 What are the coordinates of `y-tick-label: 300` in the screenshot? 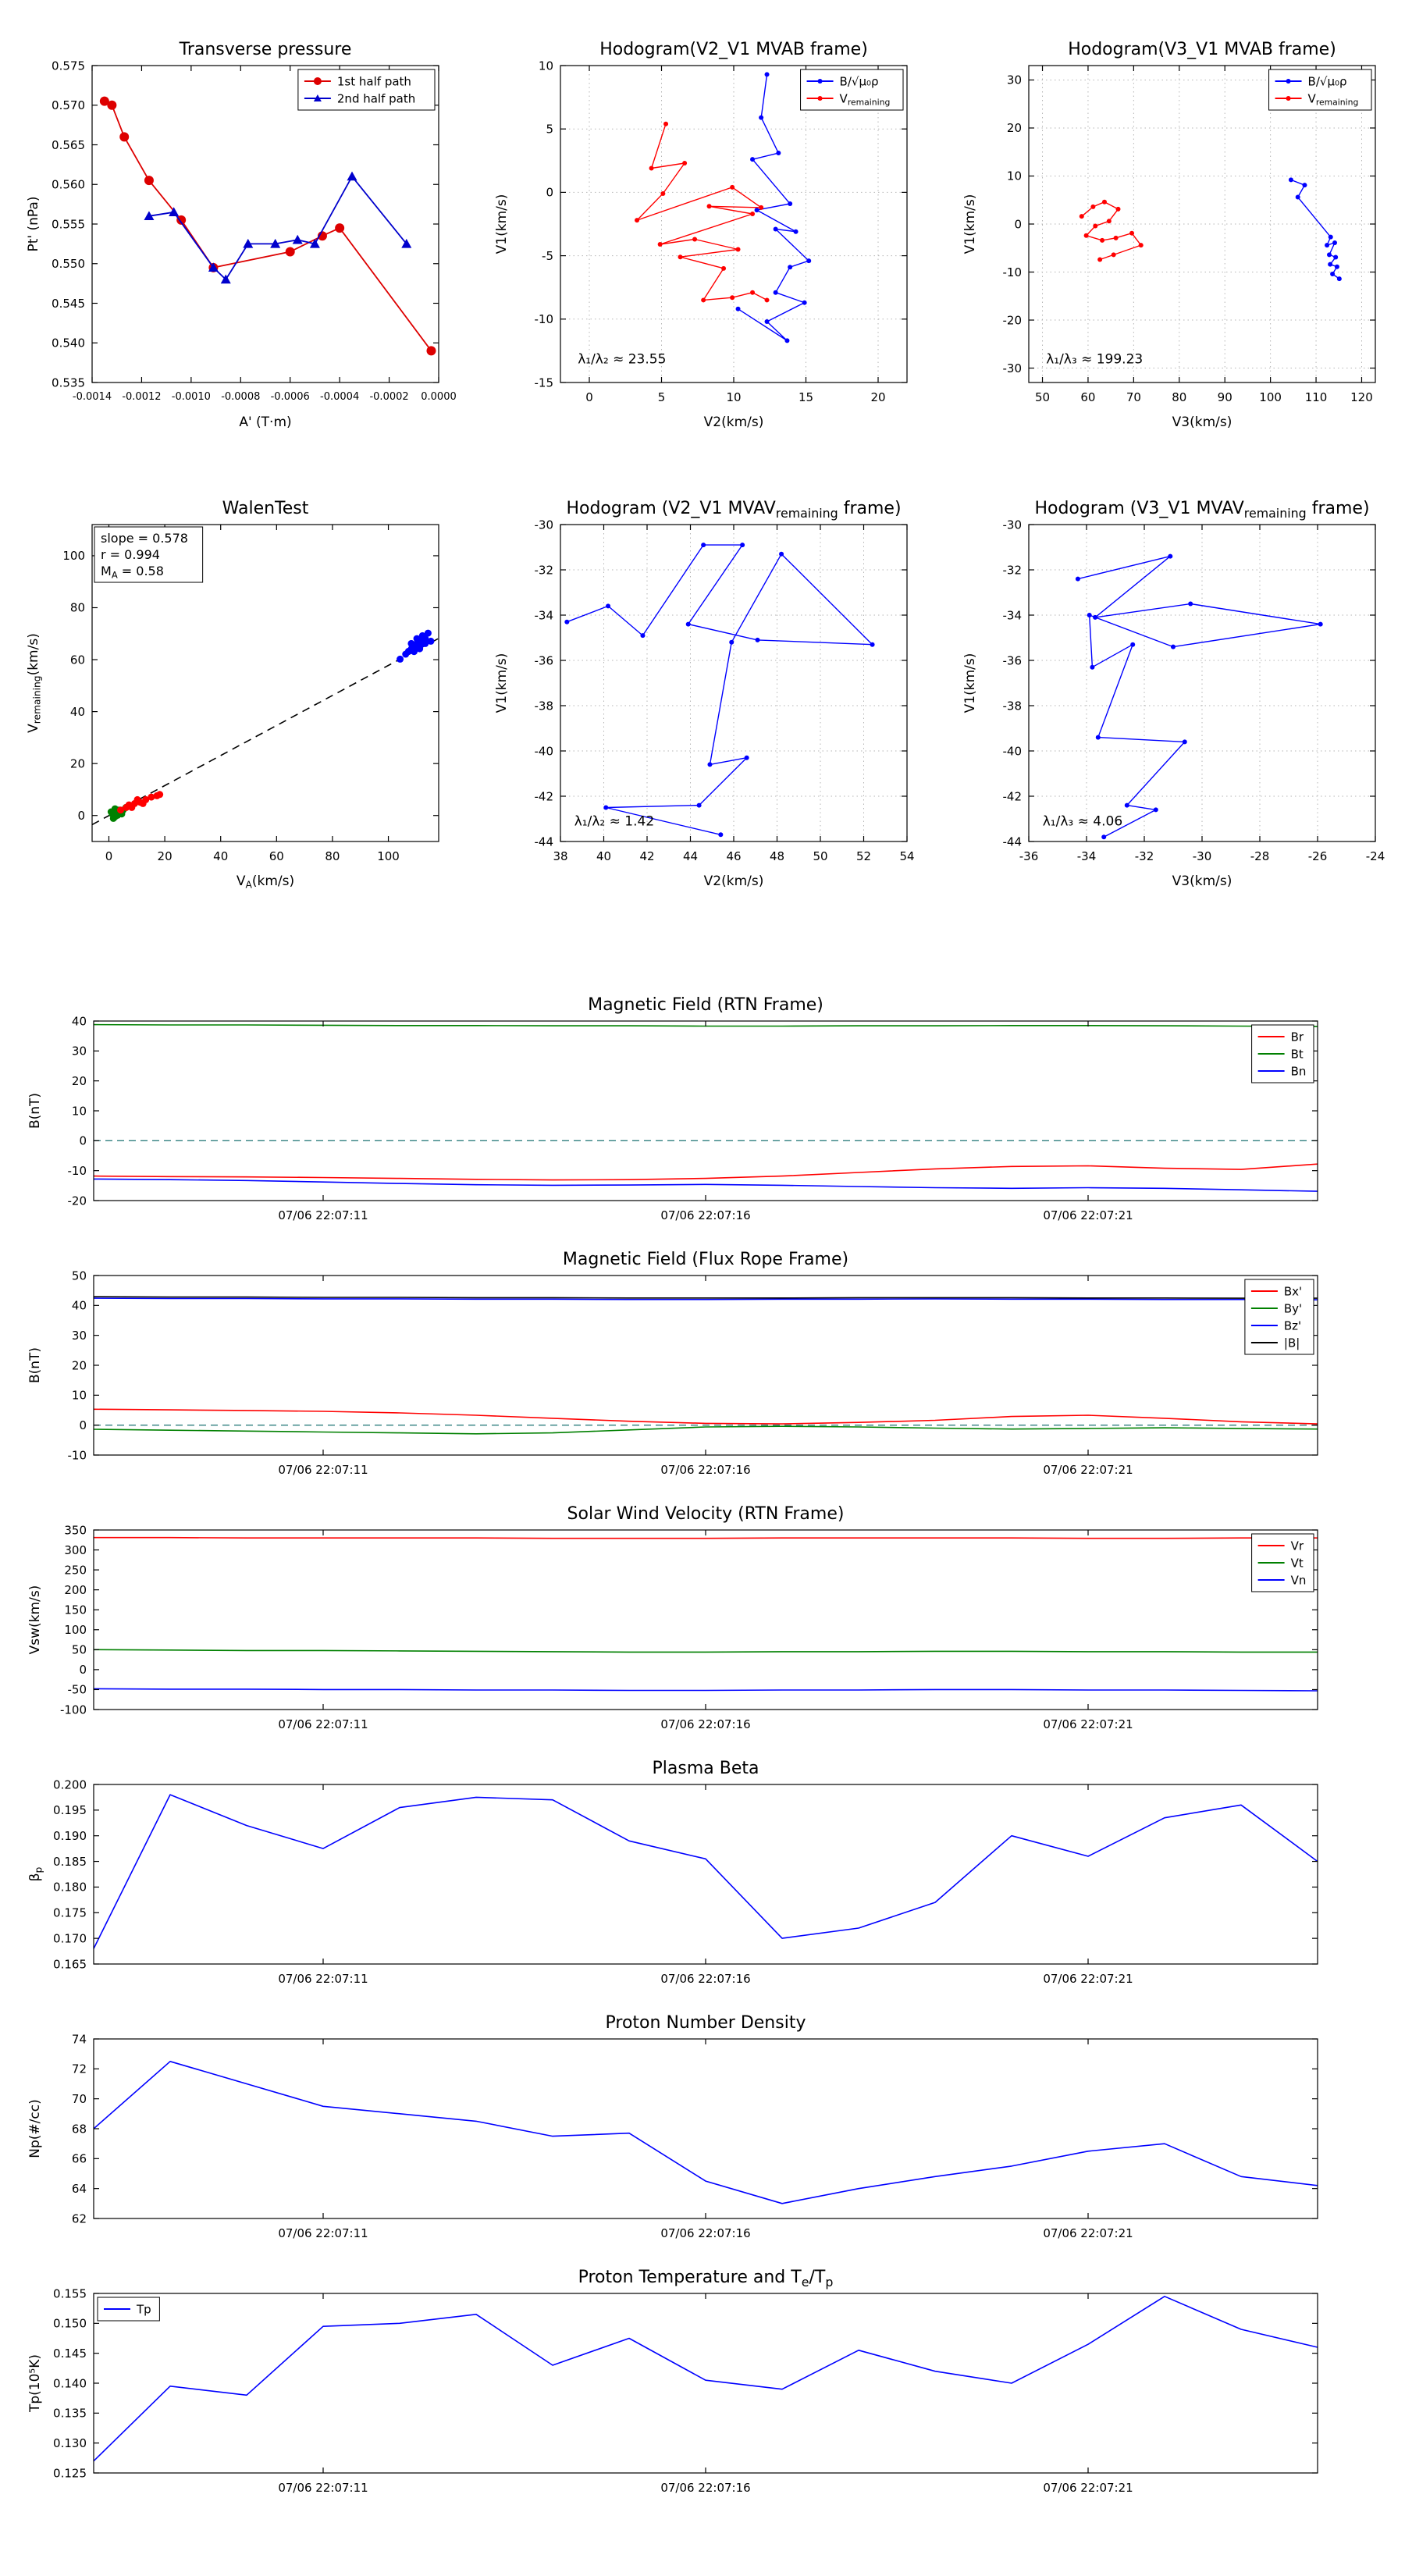 It's located at (76, 1550).